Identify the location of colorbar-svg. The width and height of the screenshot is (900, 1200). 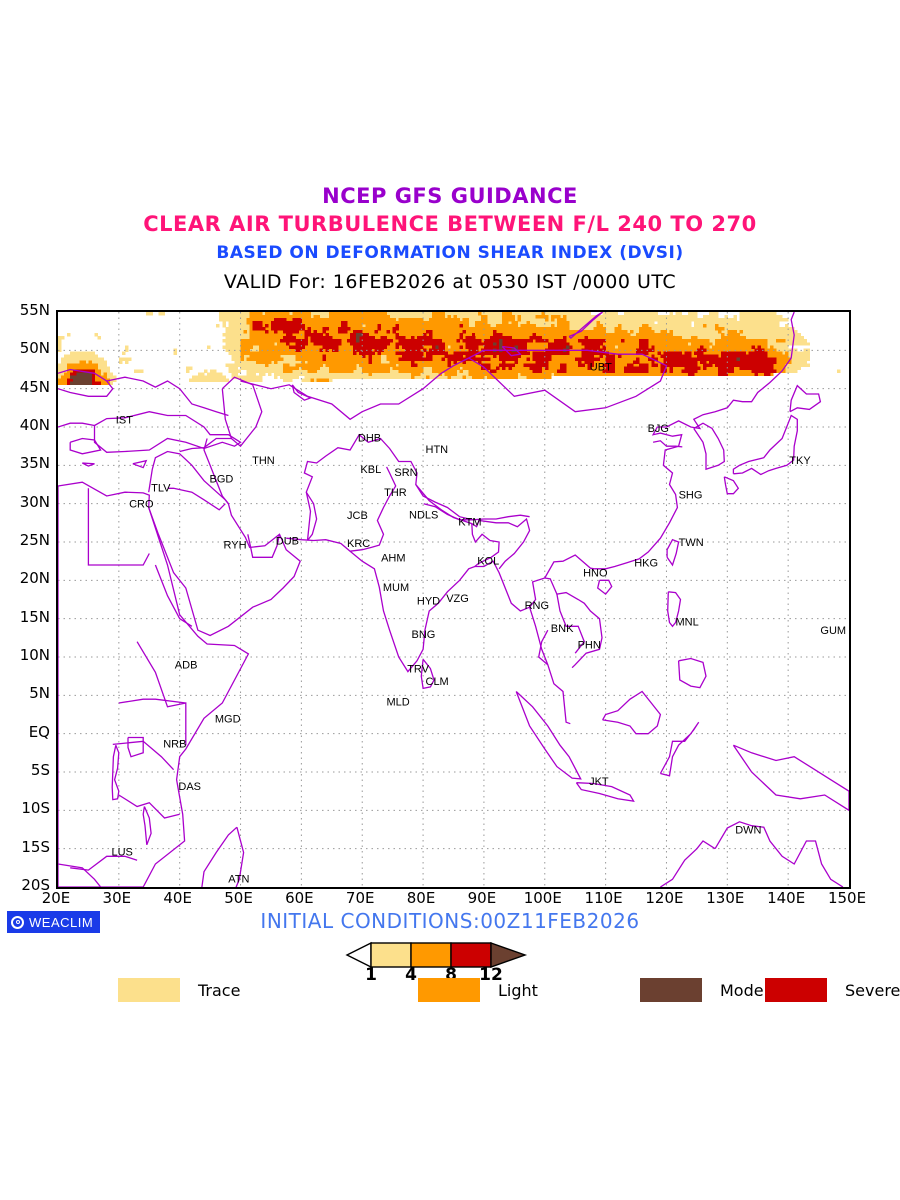
(436, 955).